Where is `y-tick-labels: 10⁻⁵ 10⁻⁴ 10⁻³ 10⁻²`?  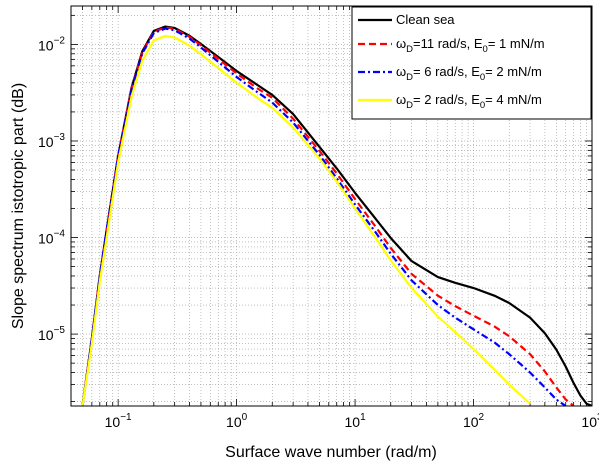 y-tick-labels: 10⁻⁵ 10⁻⁴ 10⁻³ 10⁻² is located at coordinates (51, 189).